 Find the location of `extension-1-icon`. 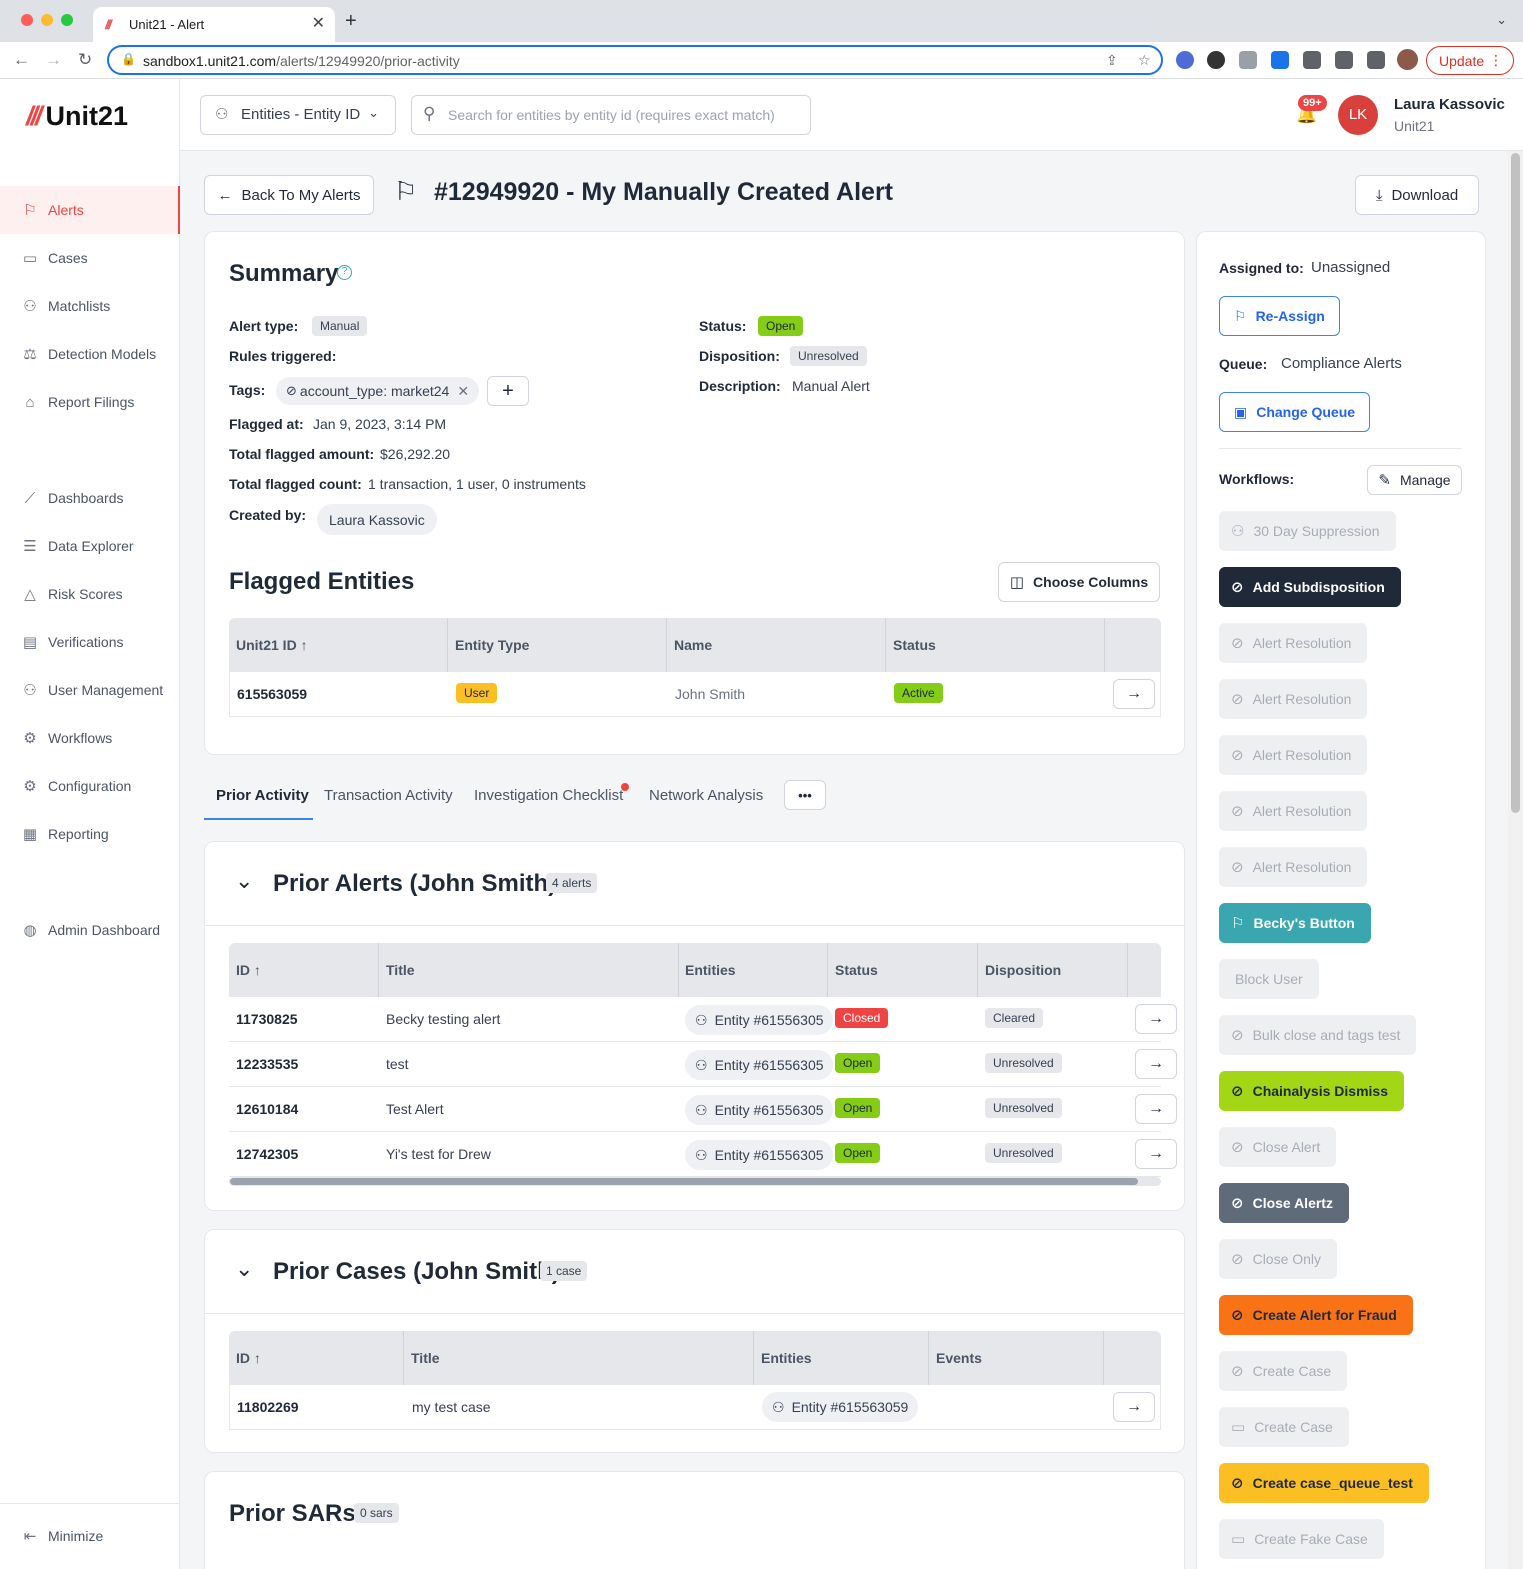

extension-1-icon is located at coordinates (1185, 60).